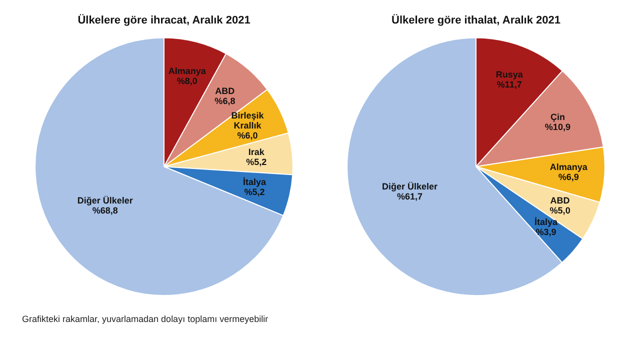 This screenshot has width=640, height=348. What do you see at coordinates (410, 196) in the screenshot?
I see `data-label: %61,7` at bounding box center [410, 196].